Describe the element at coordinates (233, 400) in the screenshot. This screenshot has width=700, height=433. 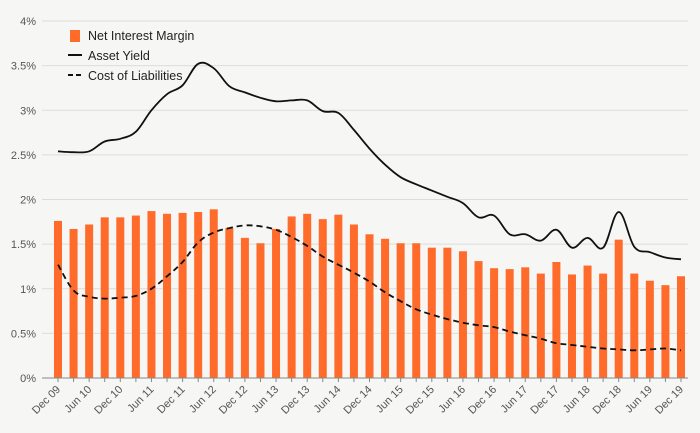
I see `x-tick-label: Dec 12` at that location.